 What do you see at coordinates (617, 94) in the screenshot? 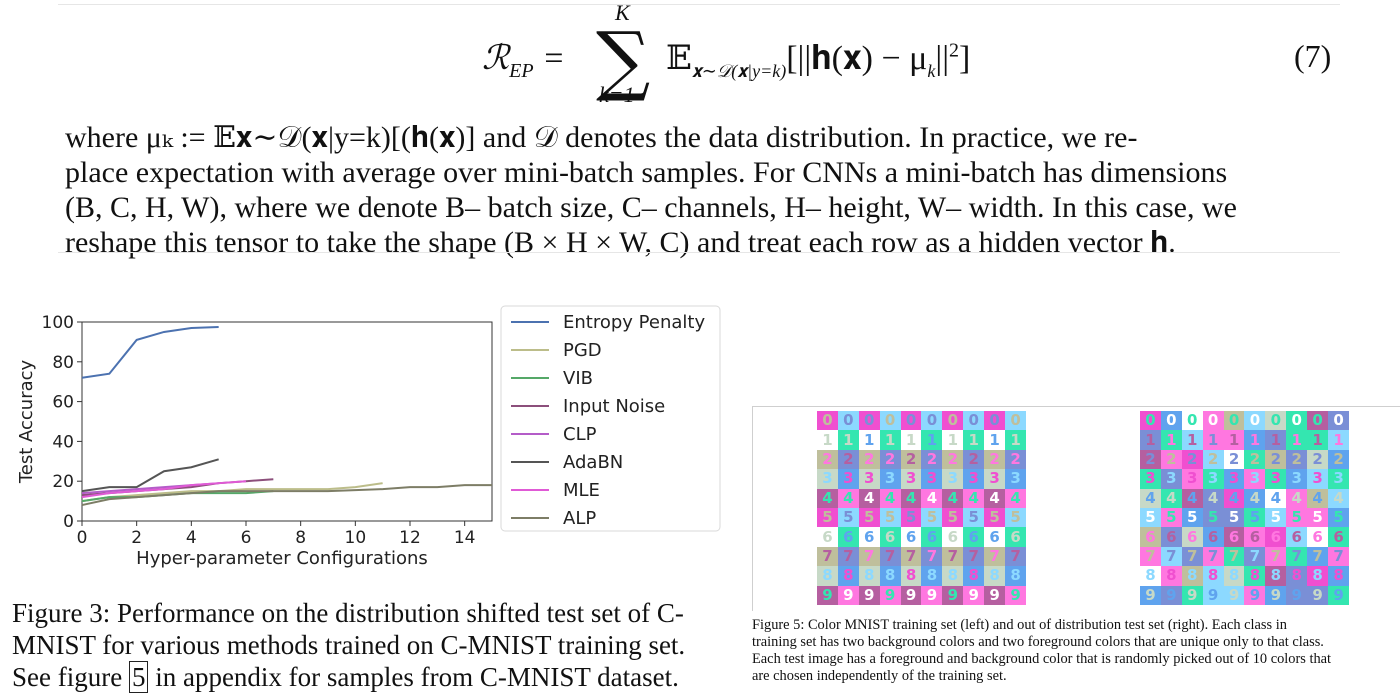
I see `sum-lower-limit: k=1` at bounding box center [617, 94].